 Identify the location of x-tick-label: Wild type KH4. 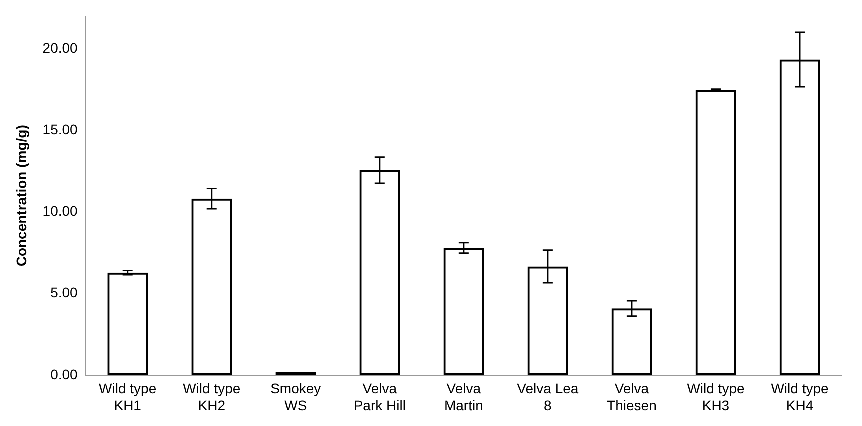
(800, 397).